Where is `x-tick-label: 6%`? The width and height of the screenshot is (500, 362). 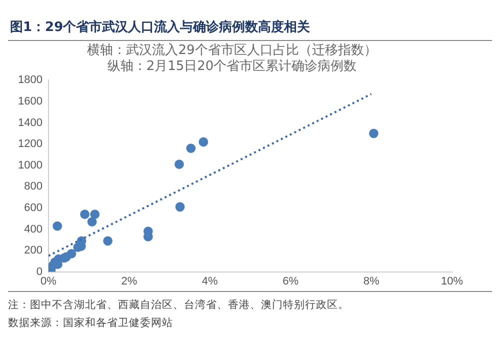 x-tick-label: 6% is located at coordinates (290, 281).